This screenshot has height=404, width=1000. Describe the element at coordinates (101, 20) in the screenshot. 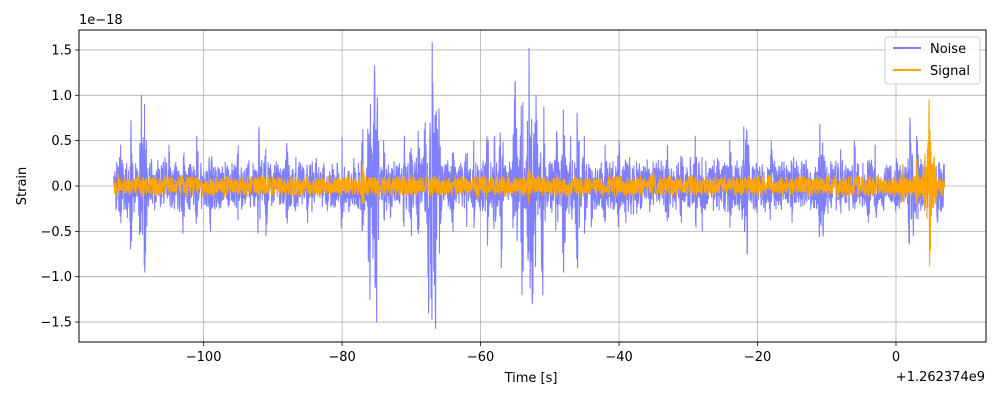

I see `y-scale-label: 1e−18` at that location.